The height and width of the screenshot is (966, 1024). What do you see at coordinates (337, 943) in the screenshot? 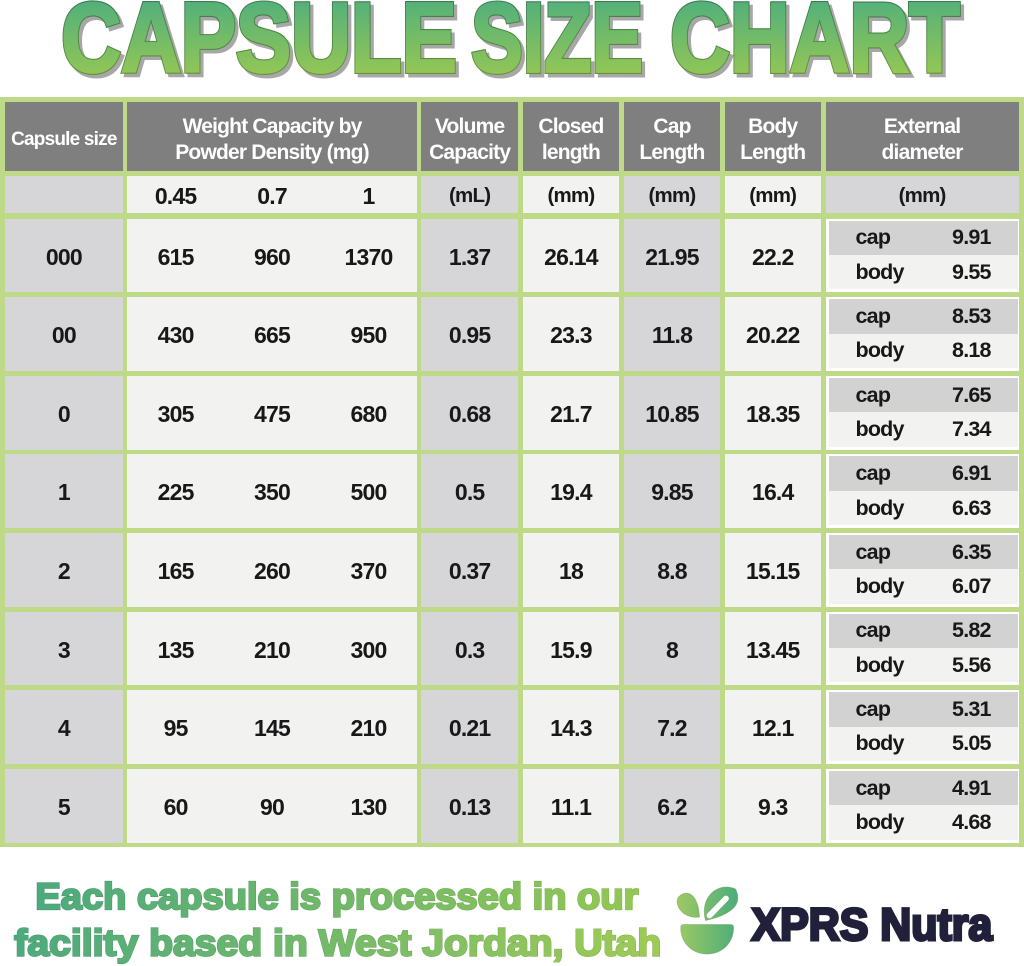
I see `svg-text:facility based in West Jordan,: facility based in West Jordan, Utah` at bounding box center [337, 943].